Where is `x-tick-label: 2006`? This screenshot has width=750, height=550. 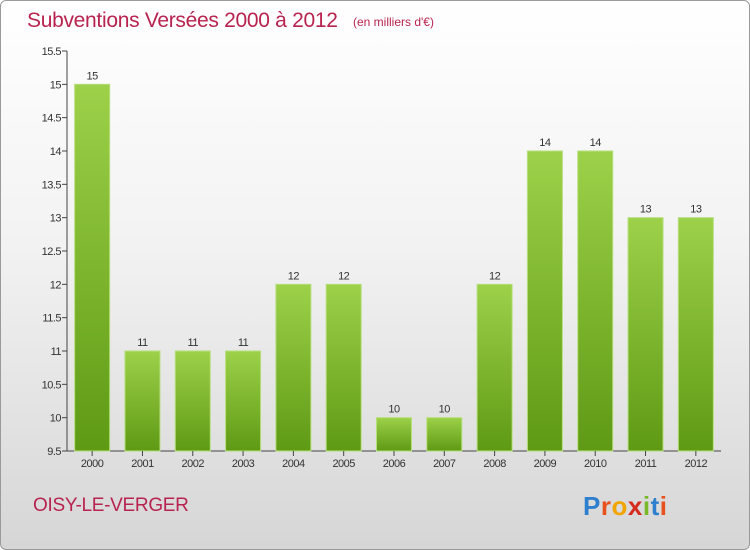 x-tick-label: 2006 is located at coordinates (394, 464).